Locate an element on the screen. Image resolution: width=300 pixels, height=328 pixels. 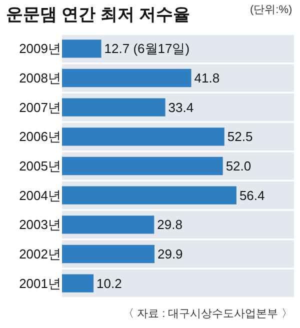
y-tick-label: 2004년 is located at coordinates (40, 195).